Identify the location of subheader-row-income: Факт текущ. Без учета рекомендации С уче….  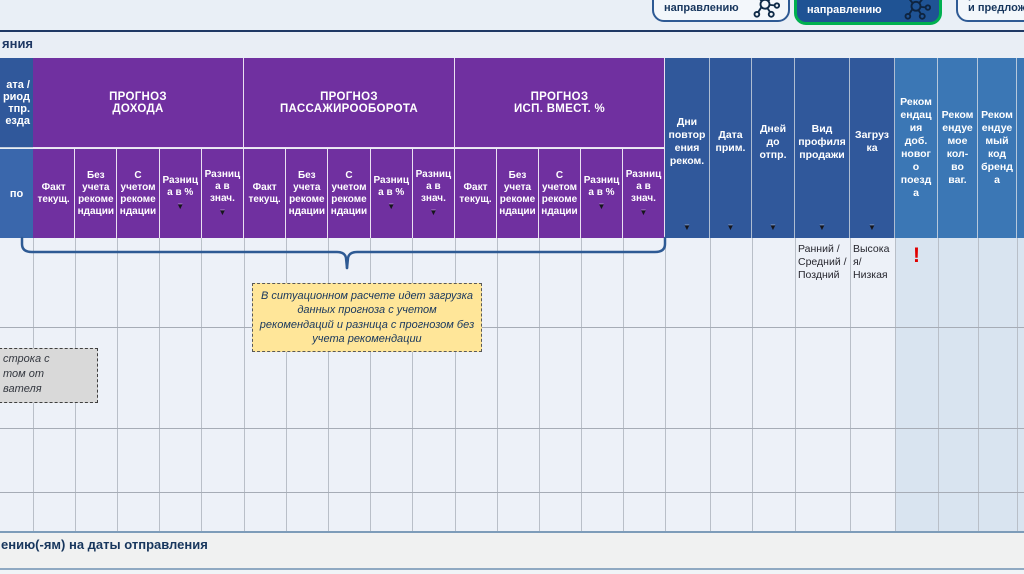
(139, 193).